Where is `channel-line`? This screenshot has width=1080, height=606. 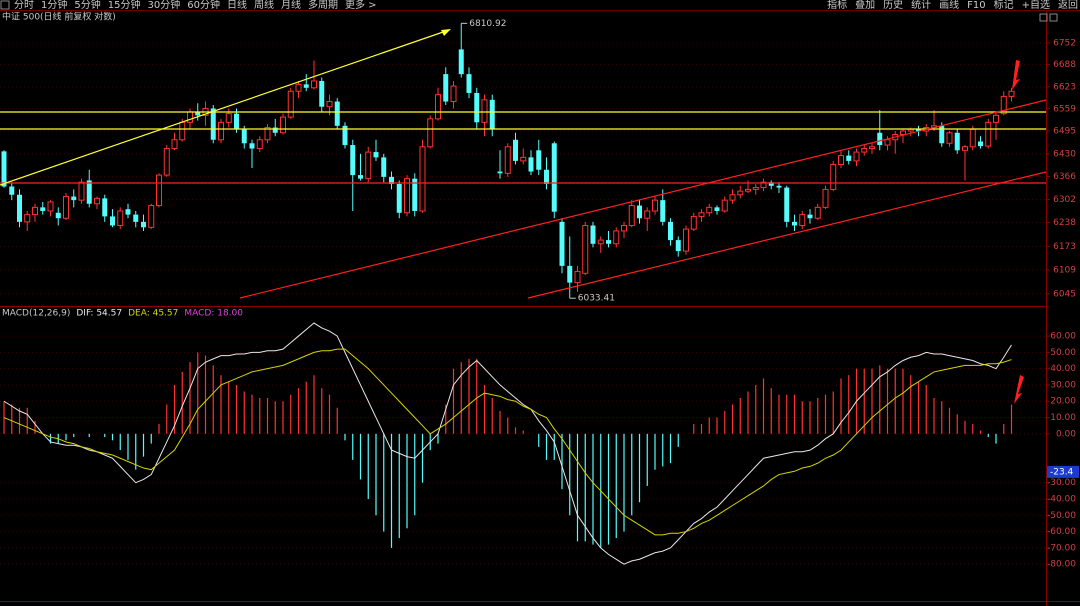 channel-line is located at coordinates (787, 235).